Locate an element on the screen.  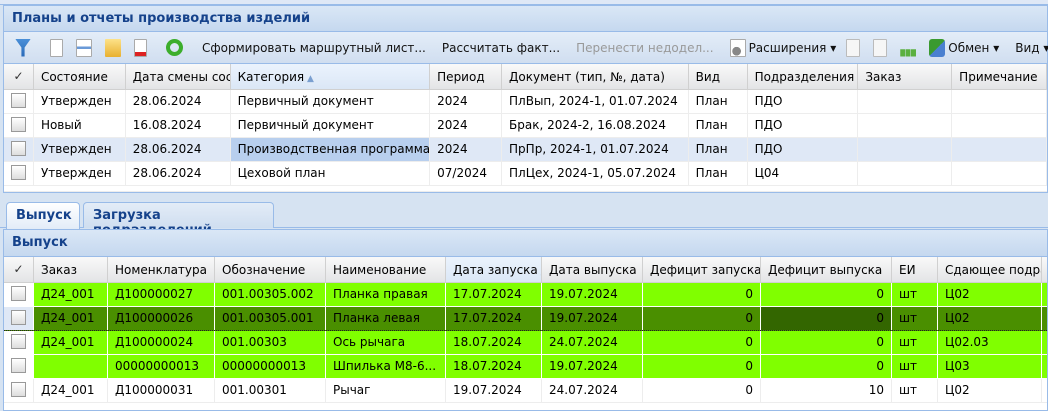
export-button is located at coordinates (854, 48).